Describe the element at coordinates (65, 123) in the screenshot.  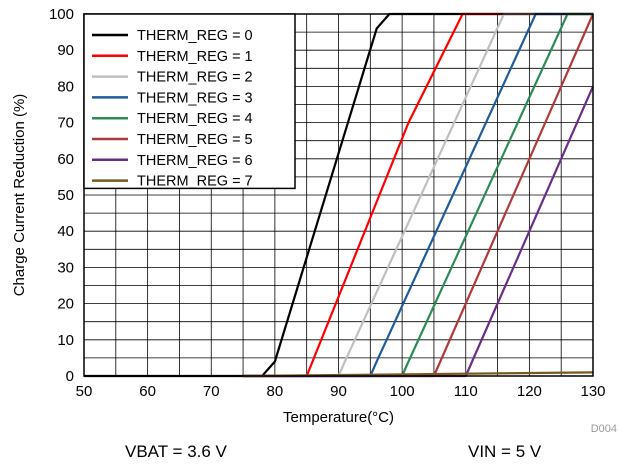
I see `y-tick-label: 70` at that location.